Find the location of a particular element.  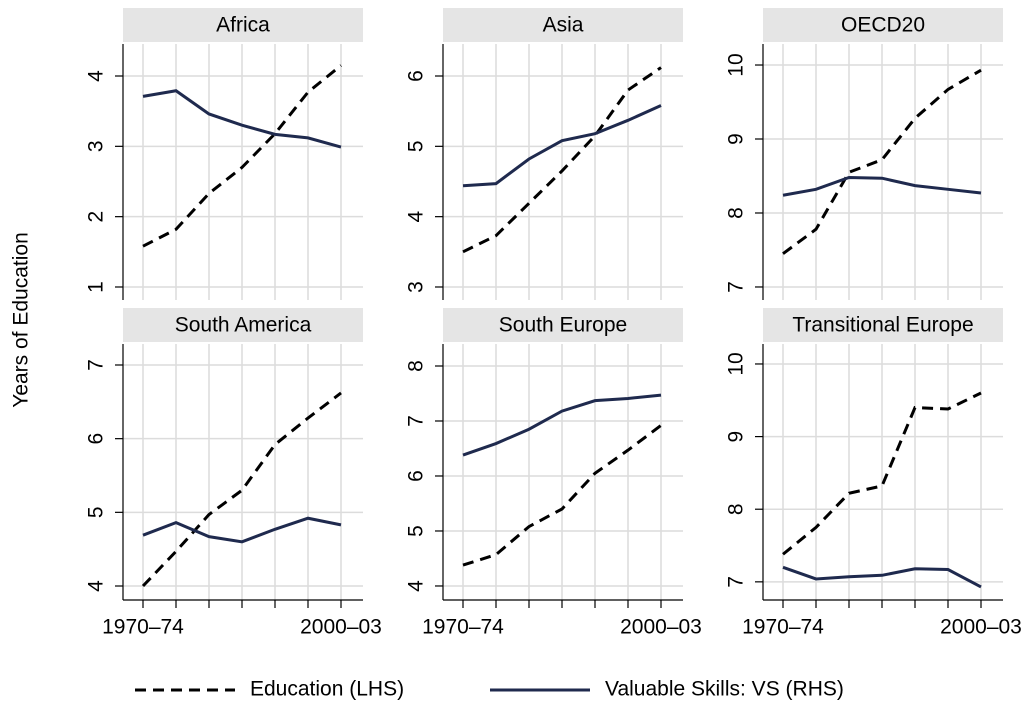

y-tick-label: 1 is located at coordinates (96, 287).